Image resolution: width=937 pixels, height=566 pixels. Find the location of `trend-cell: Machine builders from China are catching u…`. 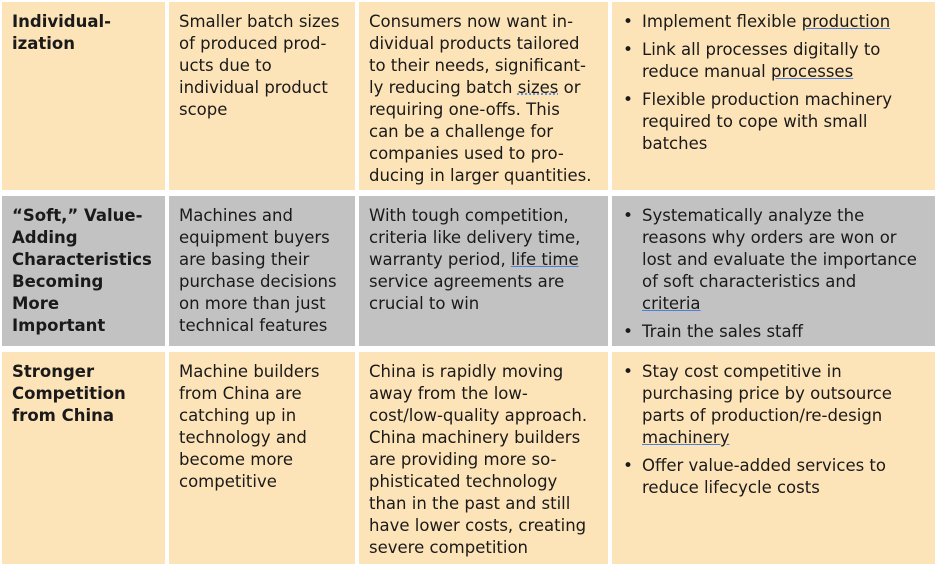

trend-cell: Machine builders from China are catching u… is located at coordinates (262, 458).